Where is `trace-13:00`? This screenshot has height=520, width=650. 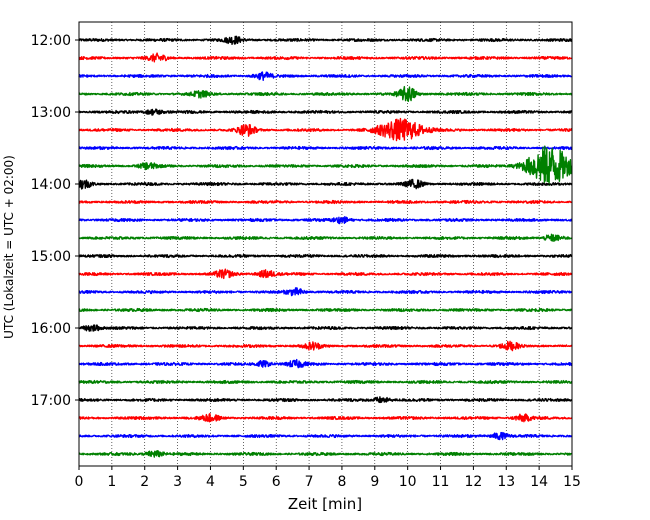
trace-13:00 is located at coordinates (325, 112).